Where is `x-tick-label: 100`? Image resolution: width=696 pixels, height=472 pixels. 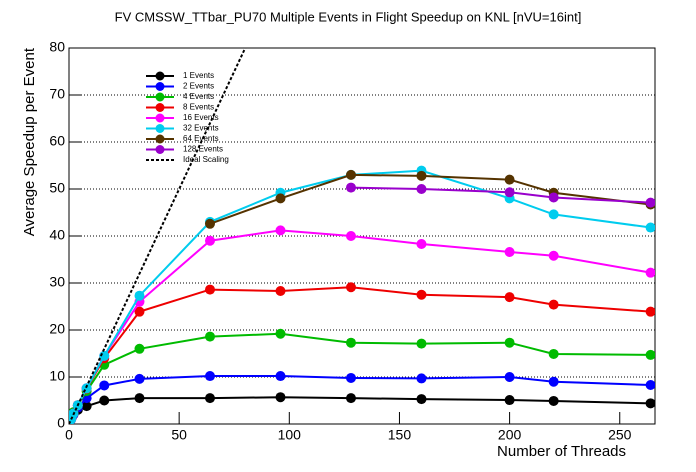 x-tick-label: 100 is located at coordinates (290, 435).